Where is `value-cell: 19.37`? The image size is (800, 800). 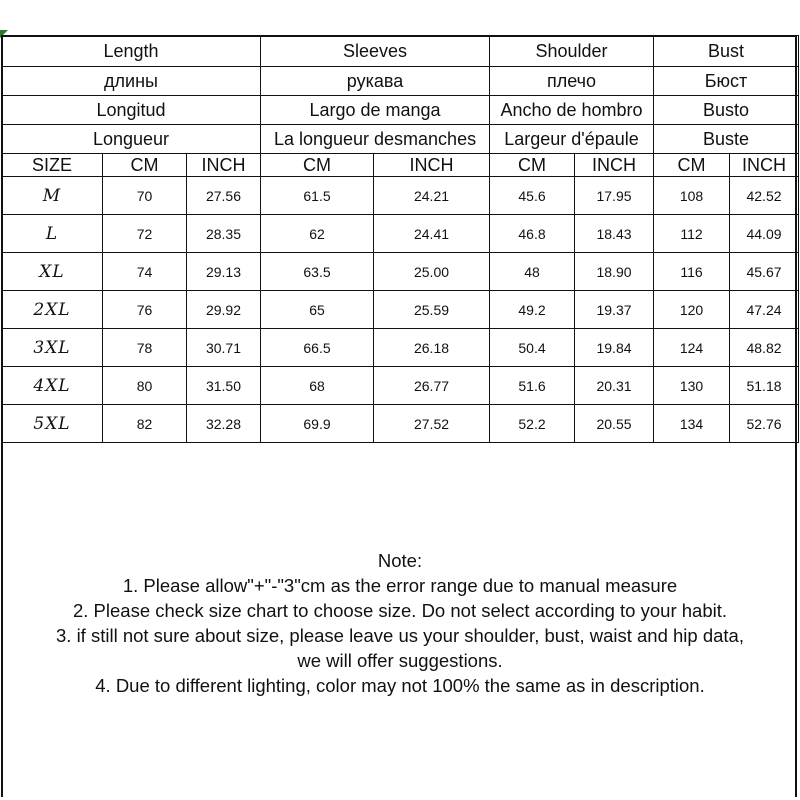
value-cell: 19.37 is located at coordinates (614, 309).